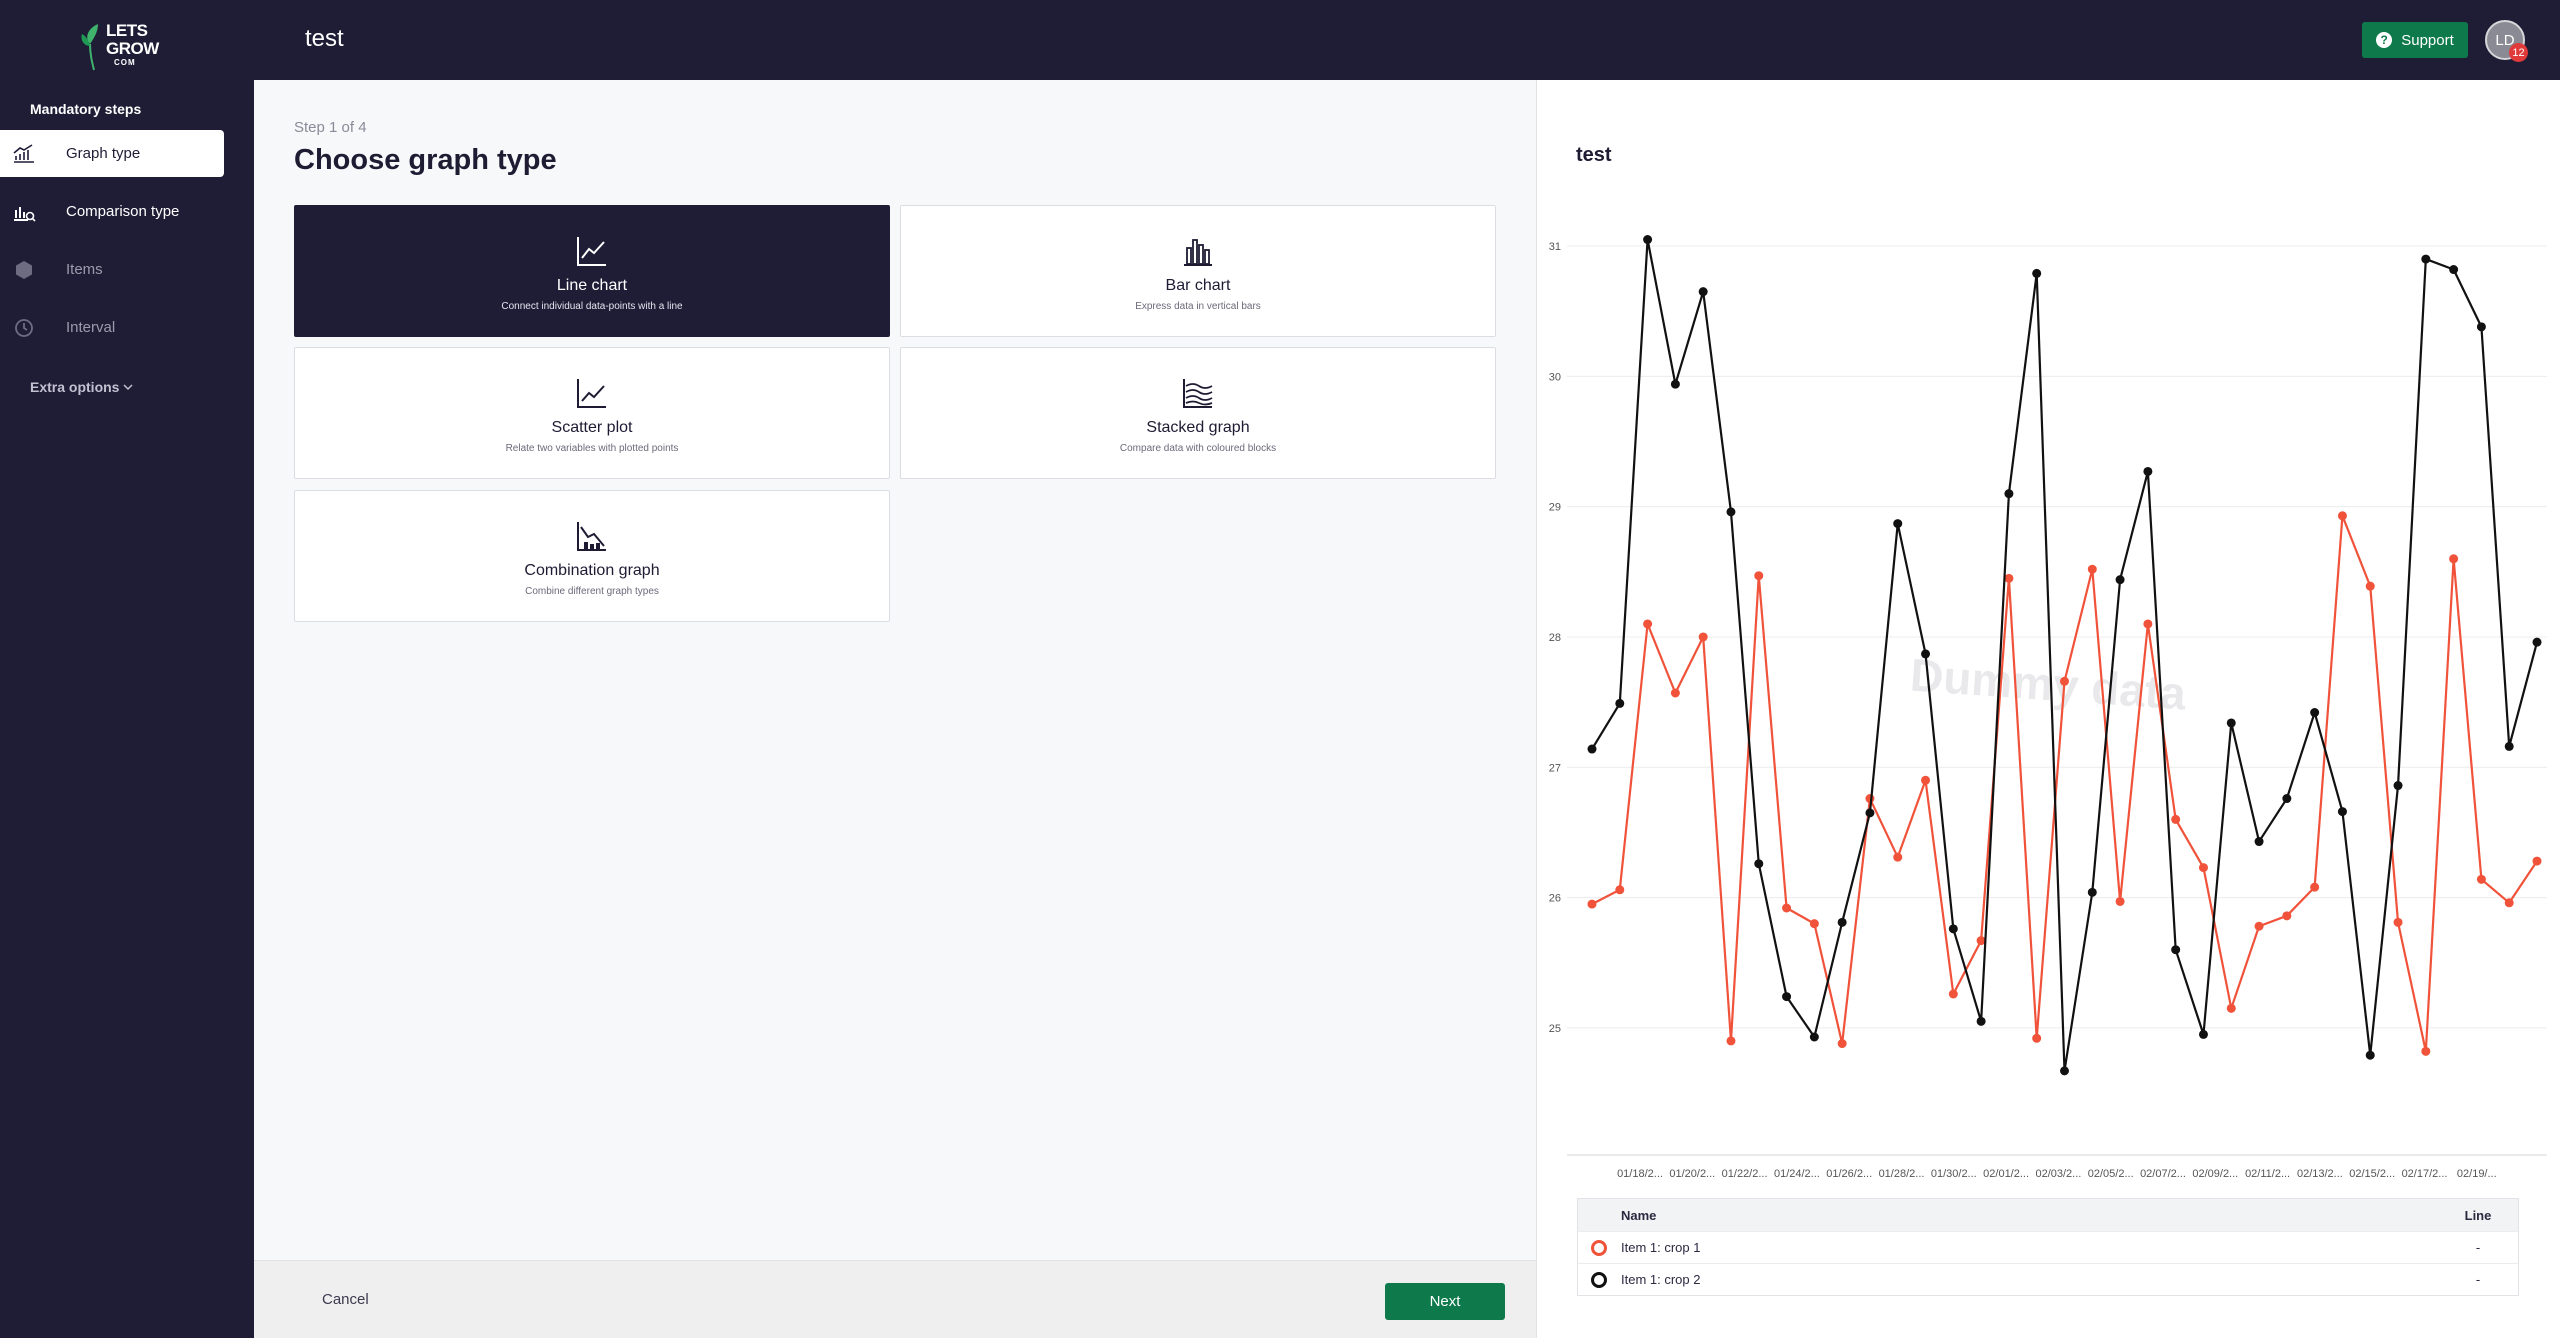 This screenshot has width=2560, height=1338. Describe the element at coordinates (591, 393) in the screenshot. I see `scatter-plot-icon` at that location.